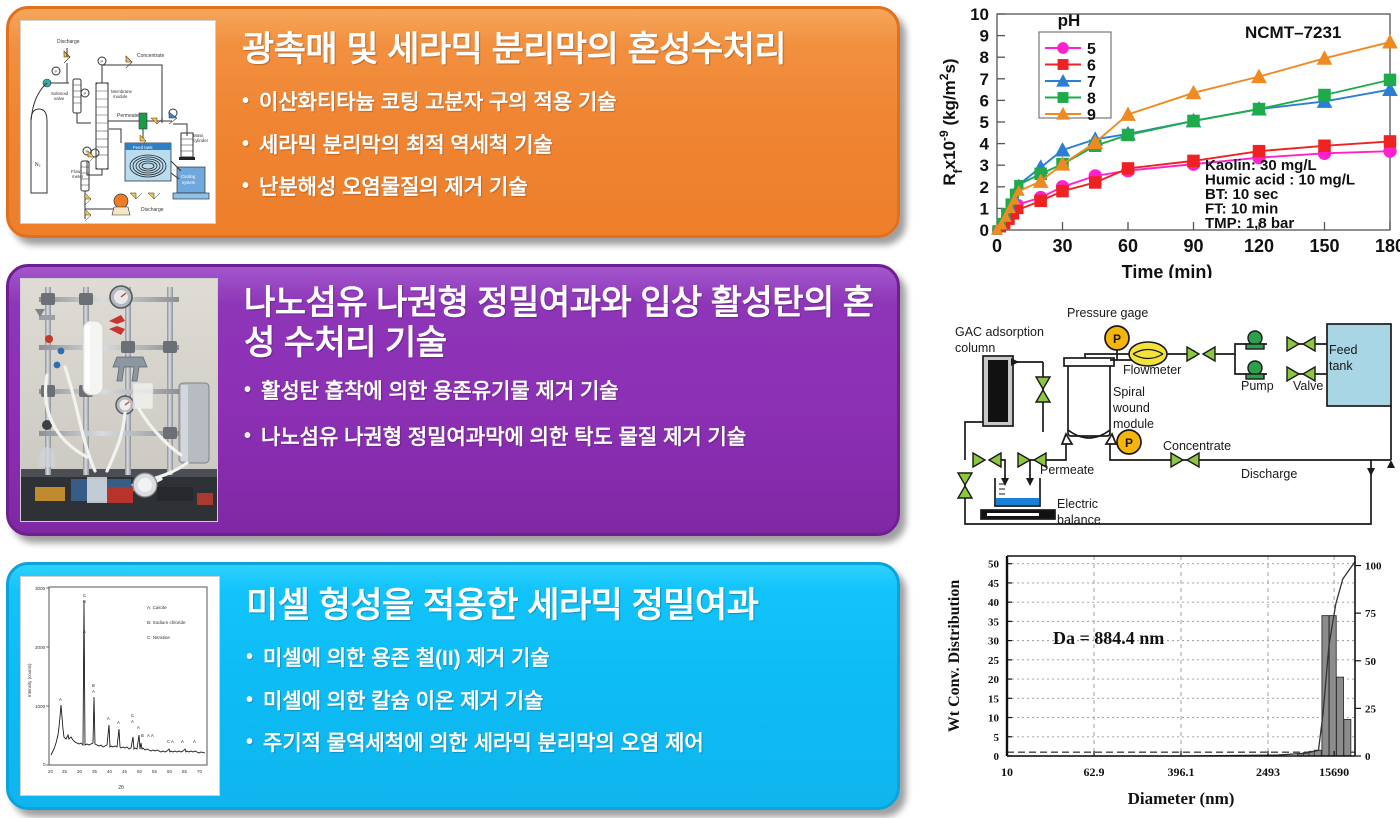 The height and width of the screenshot is (818, 1400). Describe the element at coordinates (984, 187) in the screenshot. I see `y-tick-label: 2` at that location.